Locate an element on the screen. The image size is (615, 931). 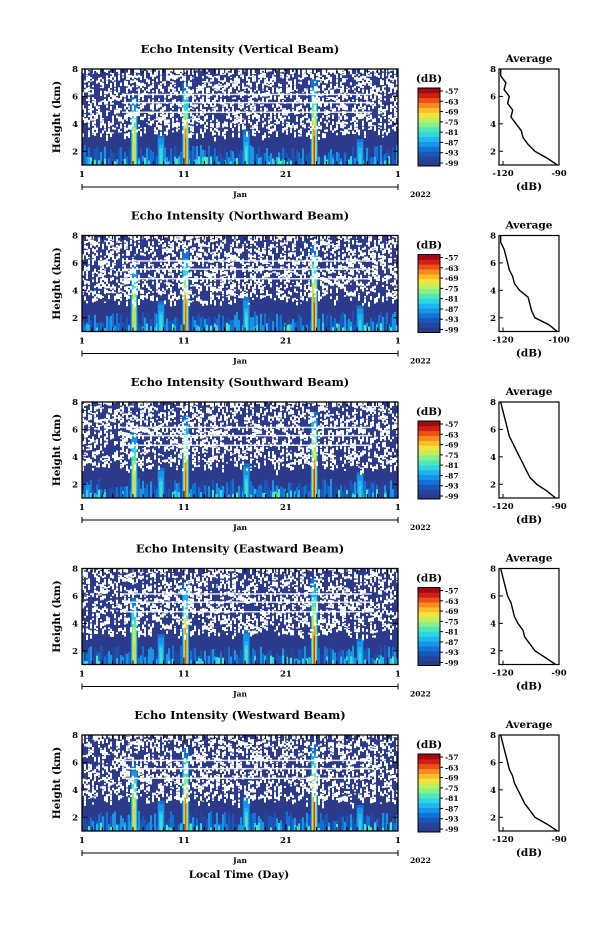
x-tick-label: 11 is located at coordinates (184, 841).